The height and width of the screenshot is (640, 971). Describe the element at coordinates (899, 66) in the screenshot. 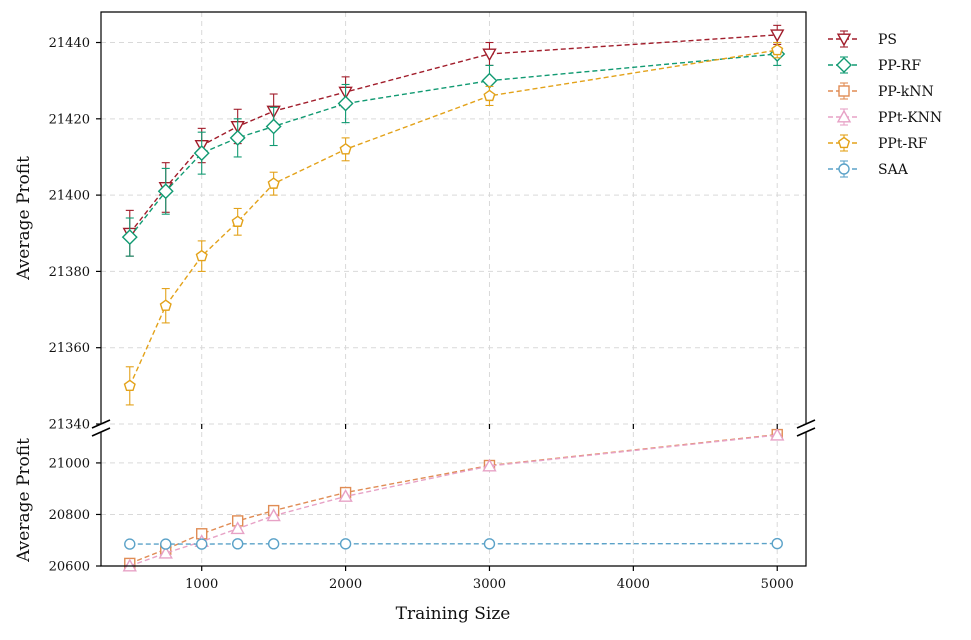

I see `legend-label: PP-RF` at that location.